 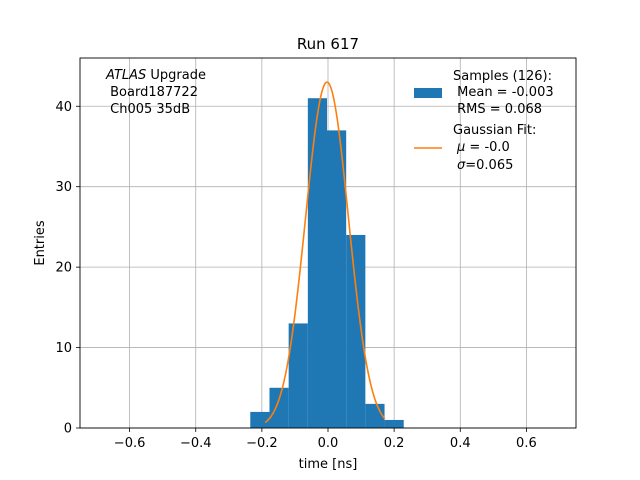 I want to click on annotation-line-1: ATLAS Upgrade, so click(x=155, y=75).